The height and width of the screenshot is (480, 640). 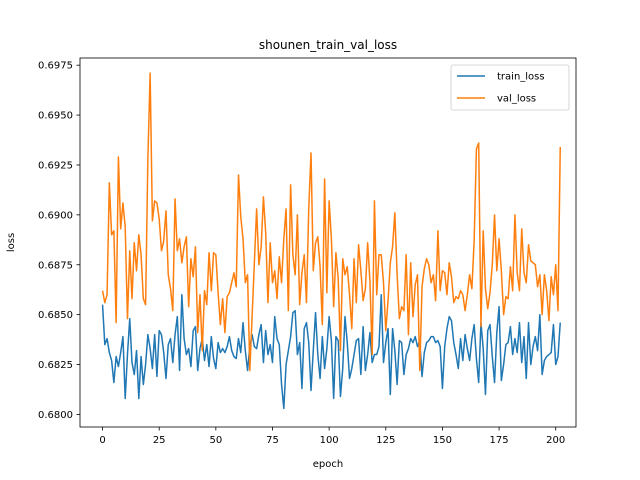 What do you see at coordinates (55, 265) in the screenshot?
I see `y-tick-label: 0.6875` at bounding box center [55, 265].